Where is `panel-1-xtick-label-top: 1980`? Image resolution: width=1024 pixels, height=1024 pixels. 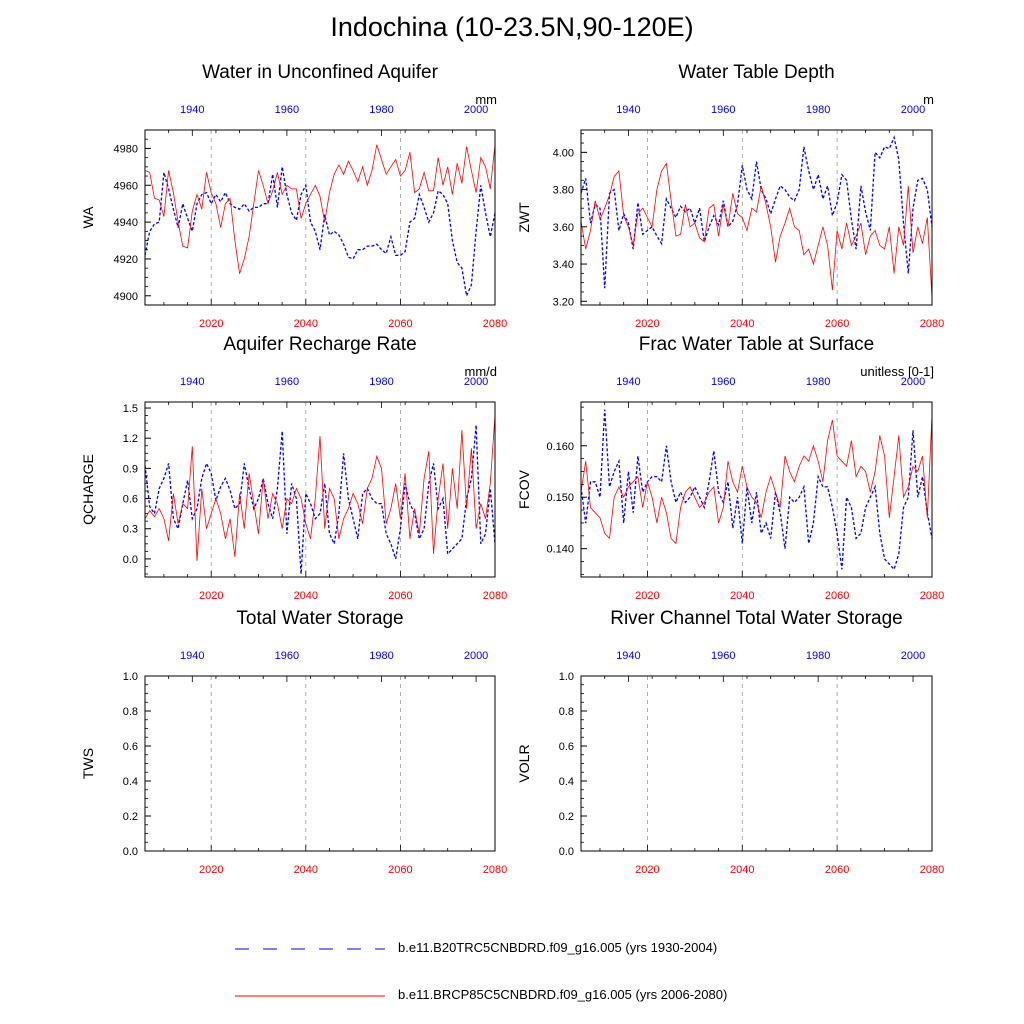 panel-1-xtick-label-top: 1980 is located at coordinates (381, 110).